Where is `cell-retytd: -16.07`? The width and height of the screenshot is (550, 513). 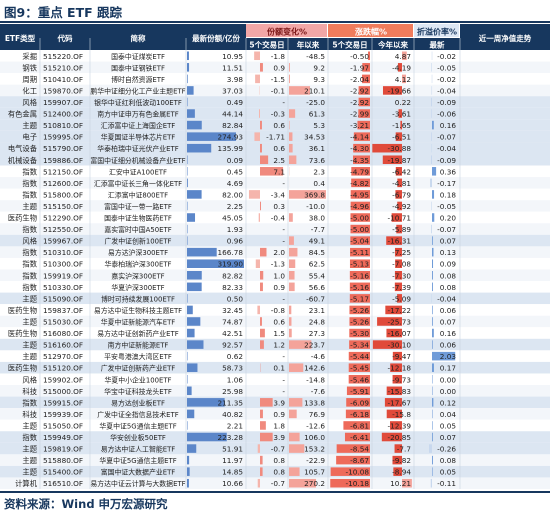 cell-retytd: -16.07 is located at coordinates (399, 333).